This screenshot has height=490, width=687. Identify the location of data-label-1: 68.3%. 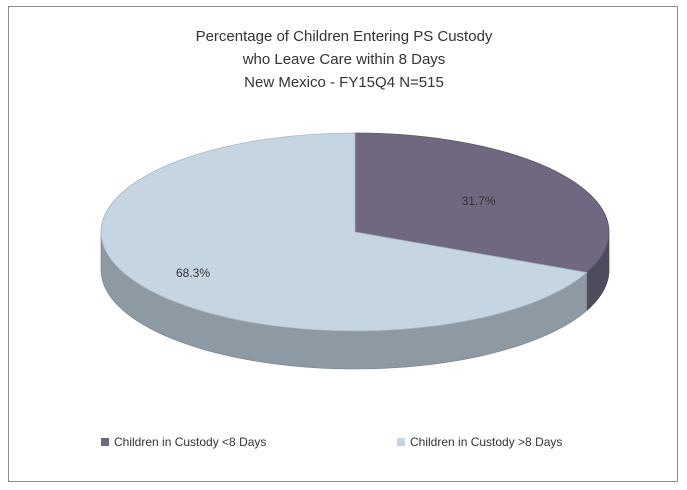
(193, 273).